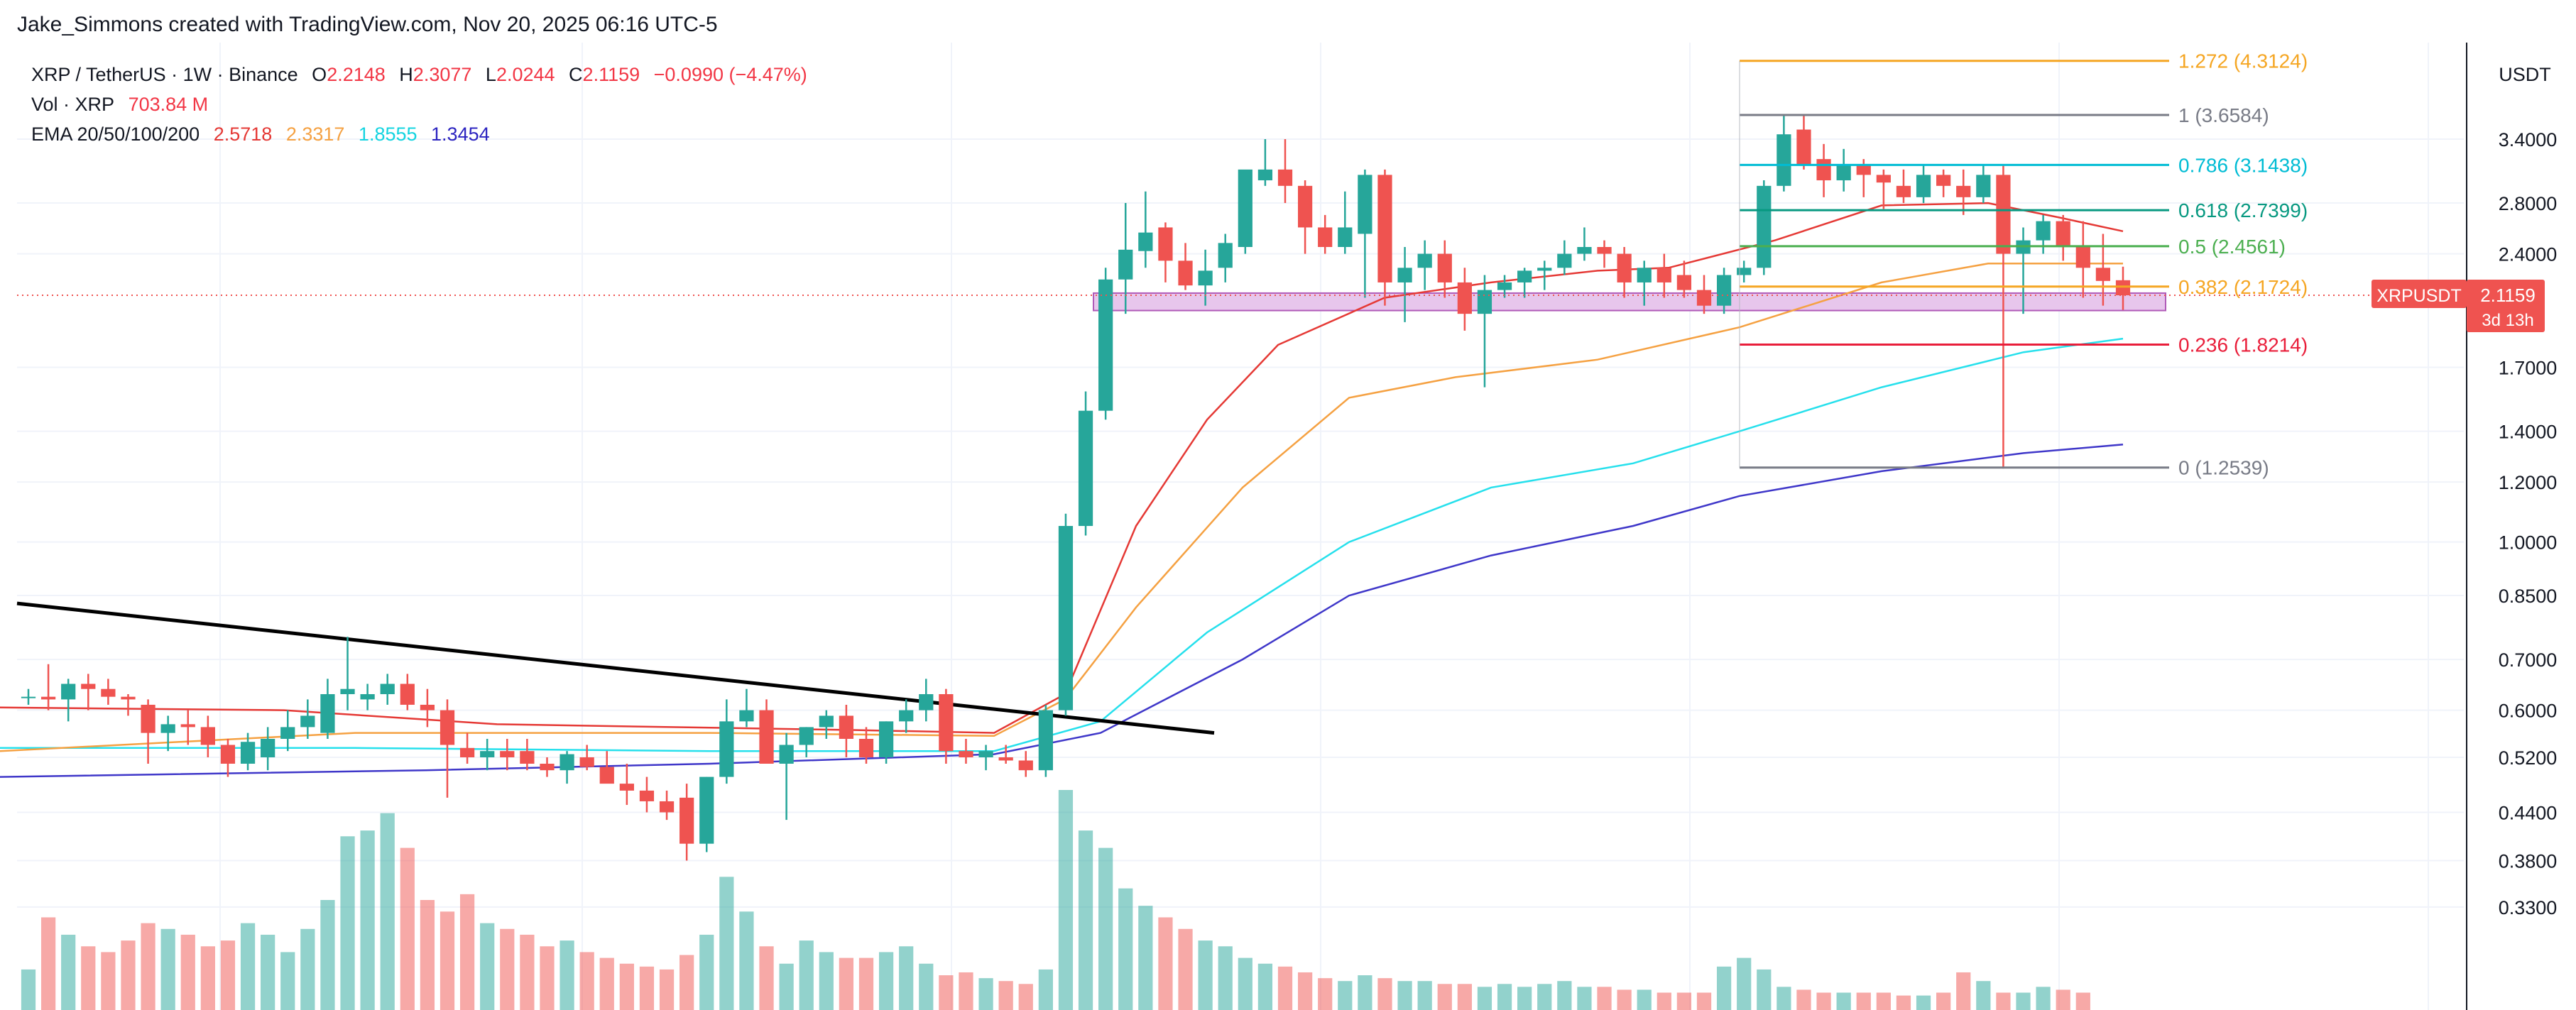  Describe the element at coordinates (2528, 432) in the screenshot. I see `price-tick-label: 1.4000` at that location.